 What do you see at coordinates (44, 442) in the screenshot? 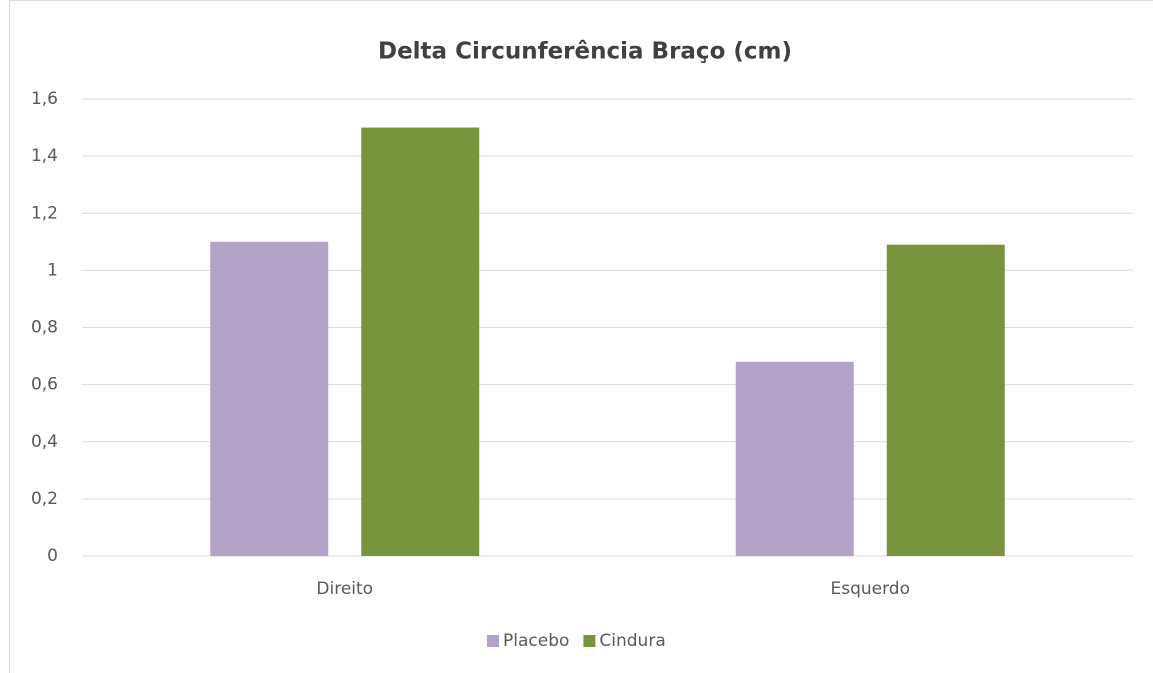
I see `y-tick-label: 0,4` at bounding box center [44, 442].